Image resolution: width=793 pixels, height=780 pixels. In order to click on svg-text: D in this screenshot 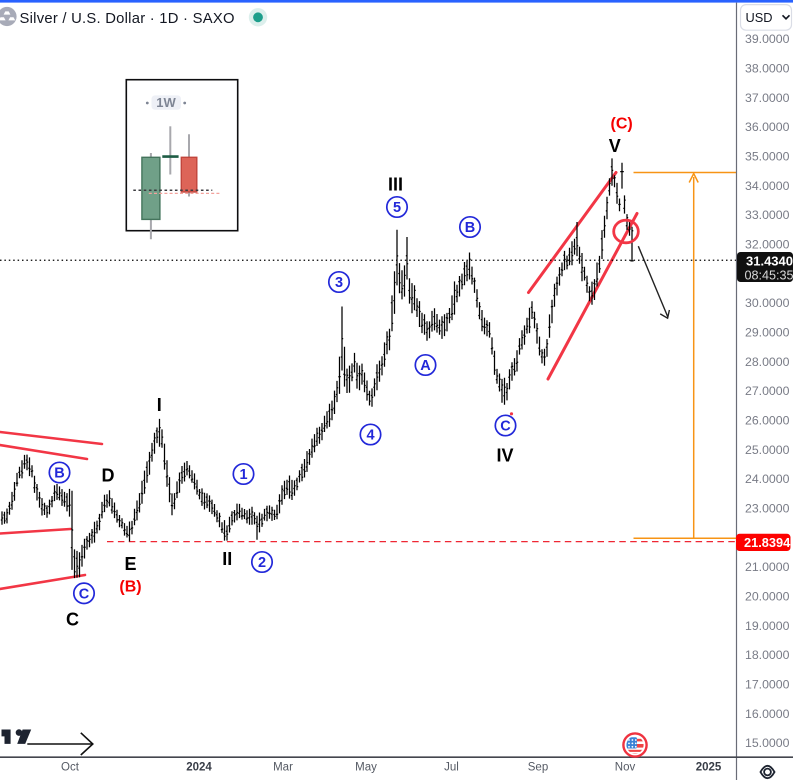, I will do `click(108, 476)`.